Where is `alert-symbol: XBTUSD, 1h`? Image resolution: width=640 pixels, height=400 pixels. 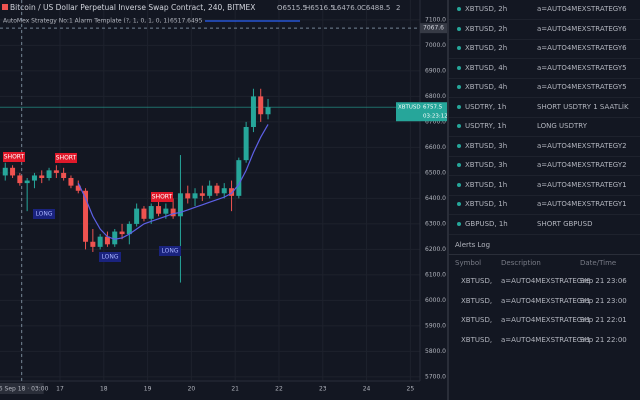 alert-symbol: XBTUSD, 1h is located at coordinates (486, 204).